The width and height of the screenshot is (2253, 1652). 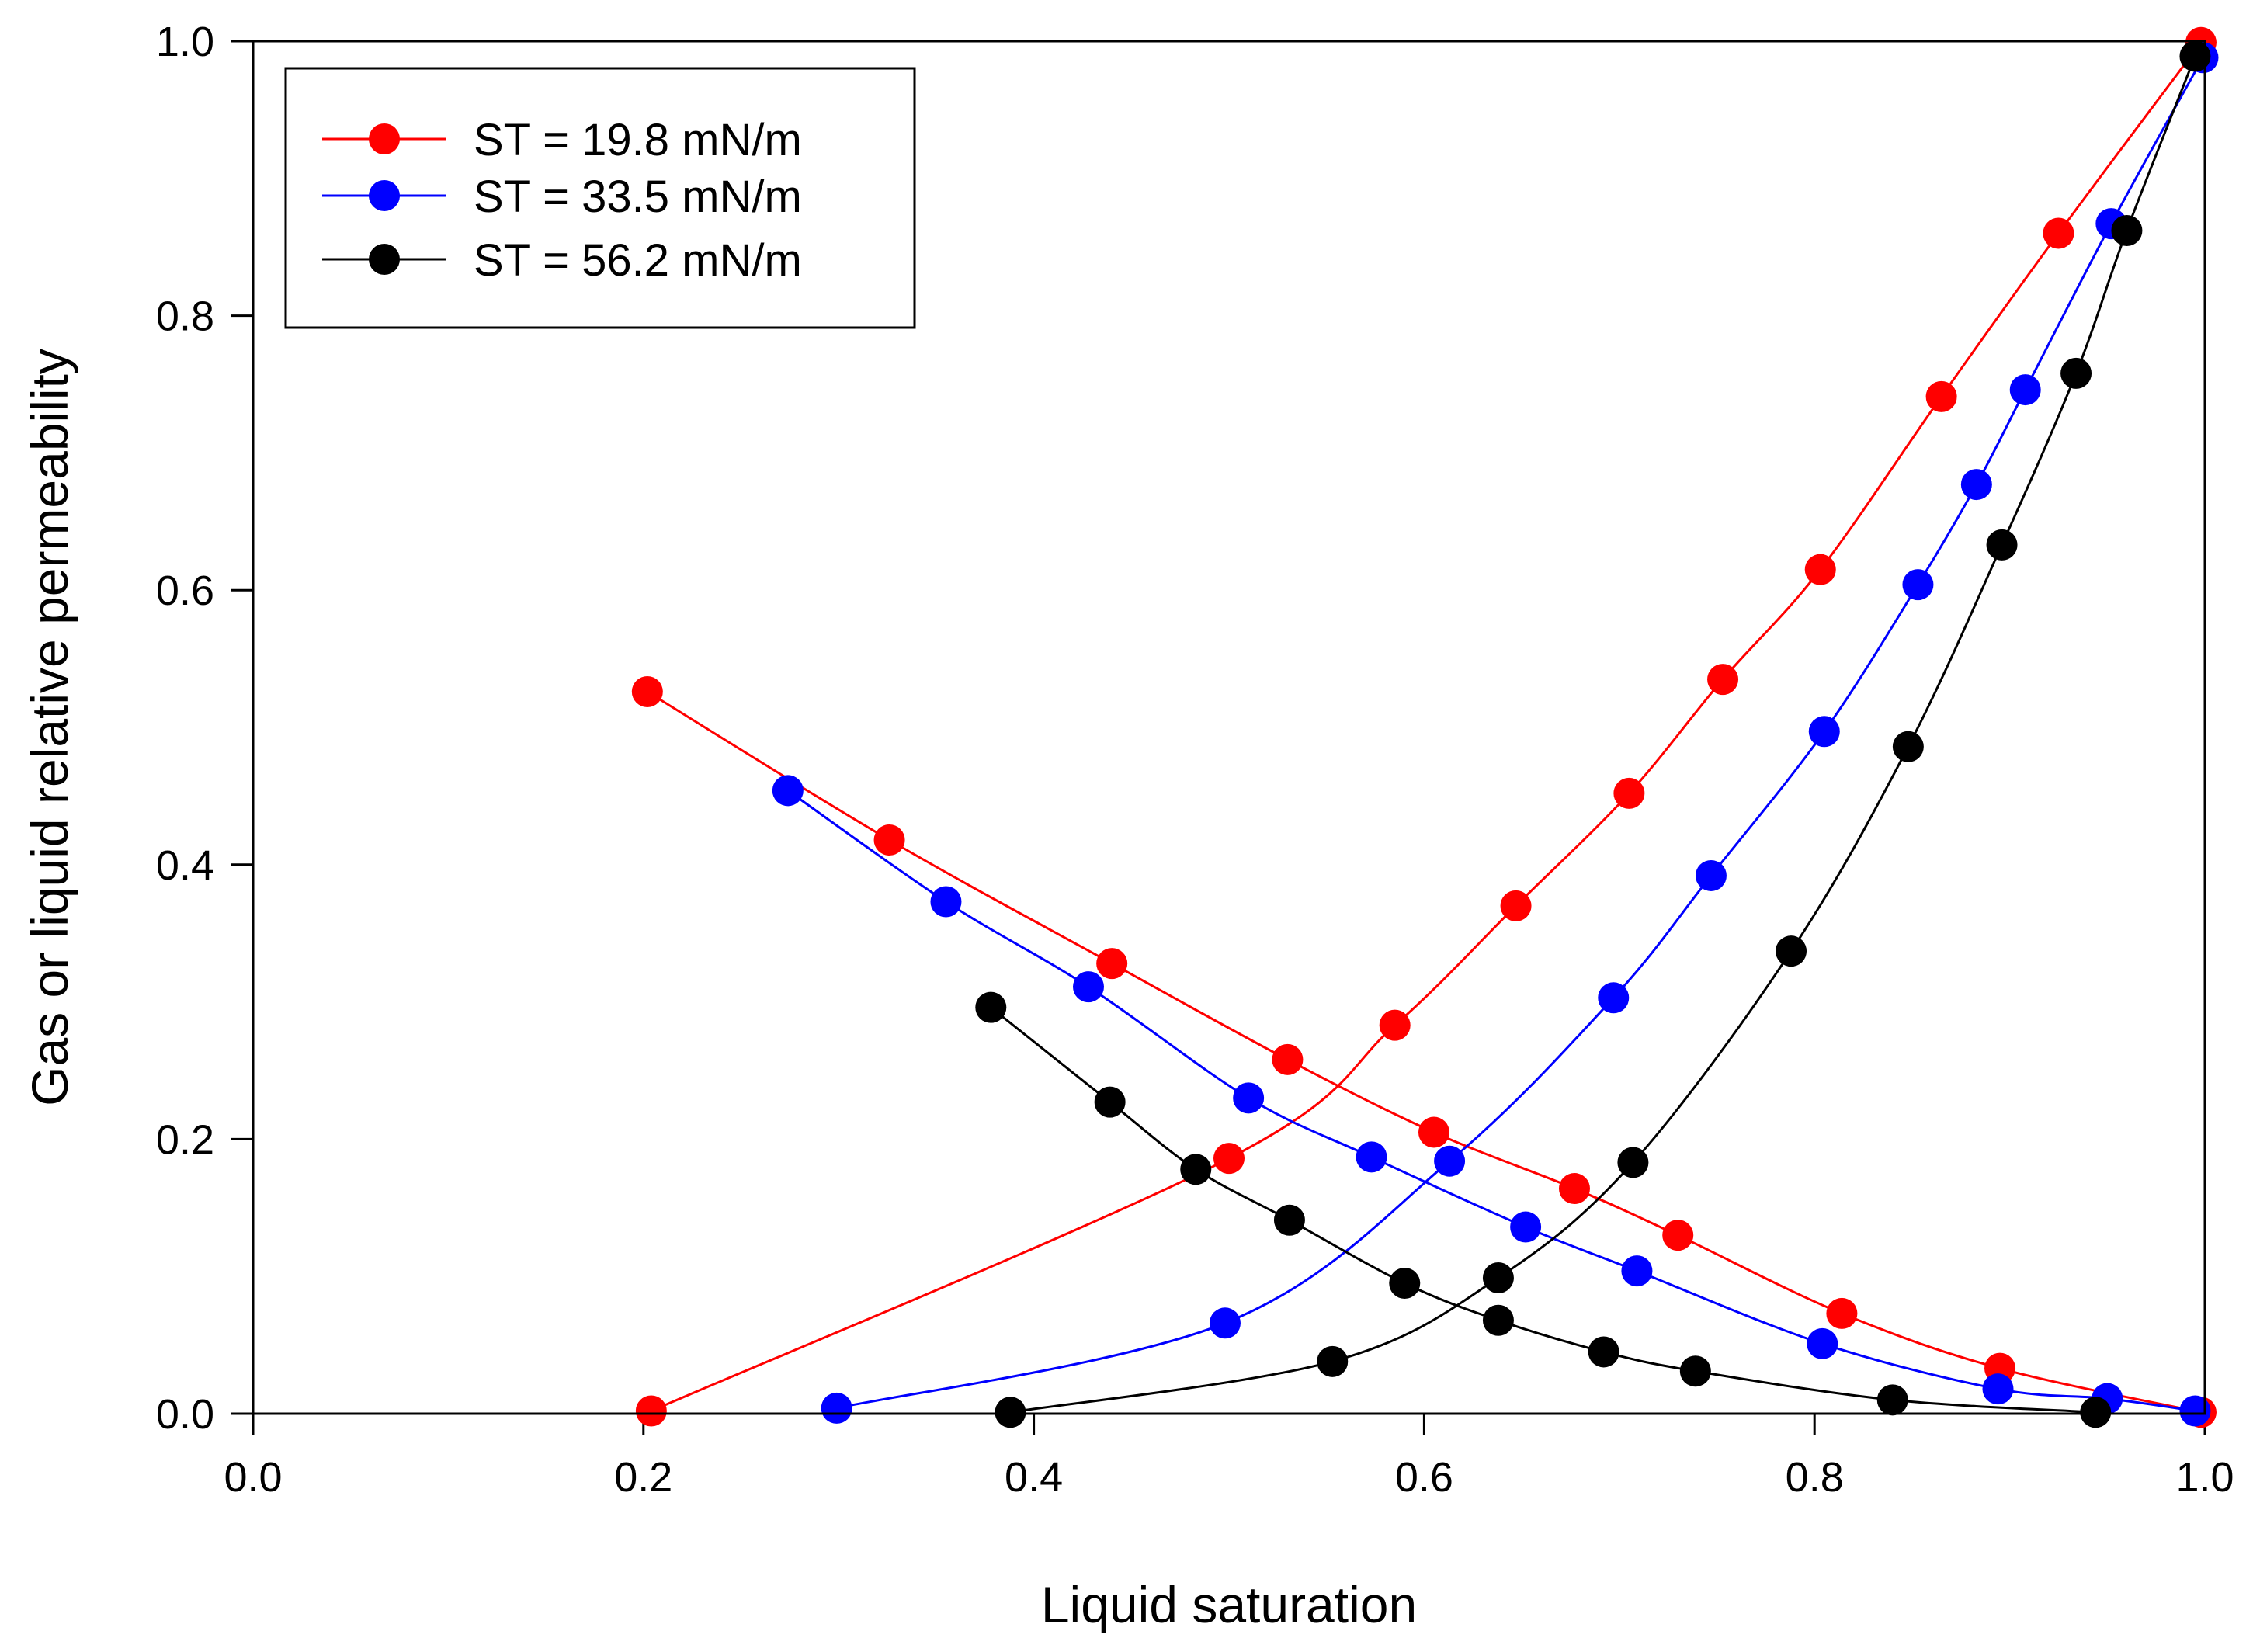 What do you see at coordinates (638, 140) in the screenshot?
I see `legend-label: ST = 19.8 mN/m` at bounding box center [638, 140].